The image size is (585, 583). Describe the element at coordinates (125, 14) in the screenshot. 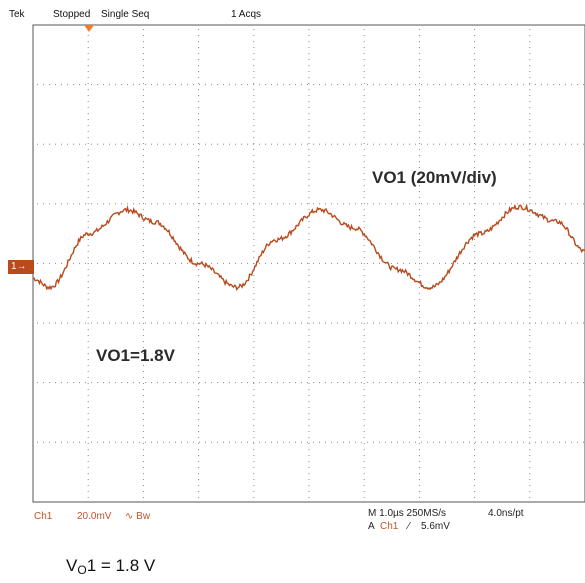

I see `acquisition-mode: Single Seq` at that location.